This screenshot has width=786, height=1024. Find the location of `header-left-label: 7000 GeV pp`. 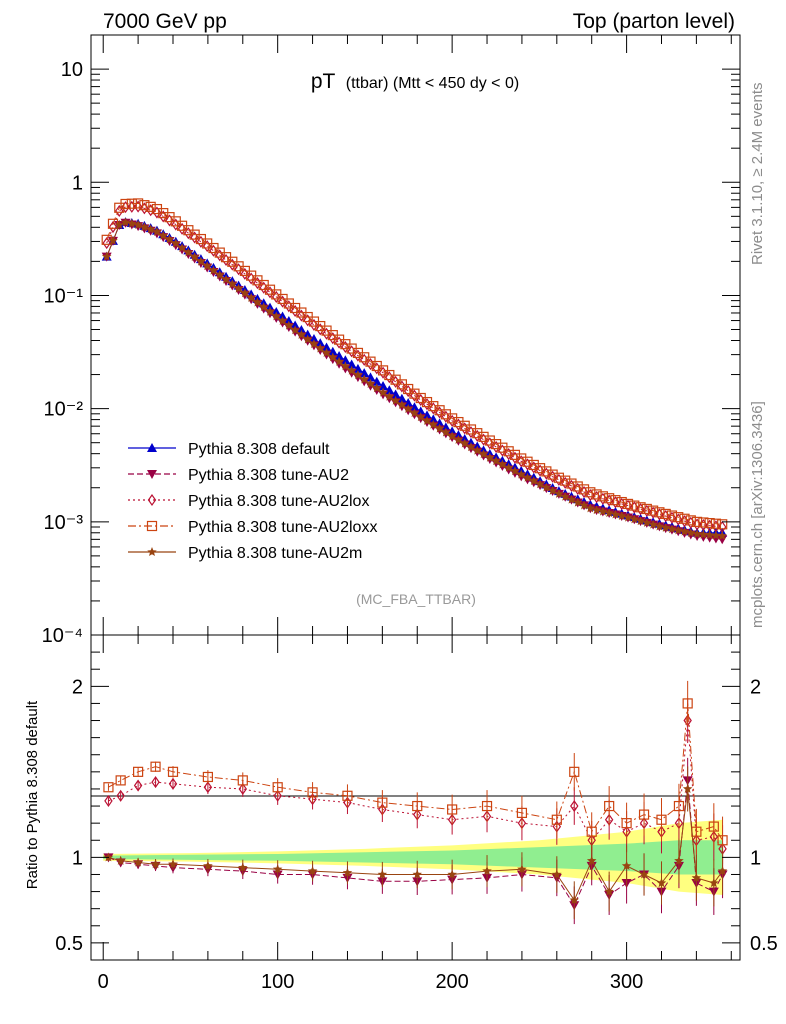

header-left-label: 7000 GeV pp is located at coordinates (165, 21).